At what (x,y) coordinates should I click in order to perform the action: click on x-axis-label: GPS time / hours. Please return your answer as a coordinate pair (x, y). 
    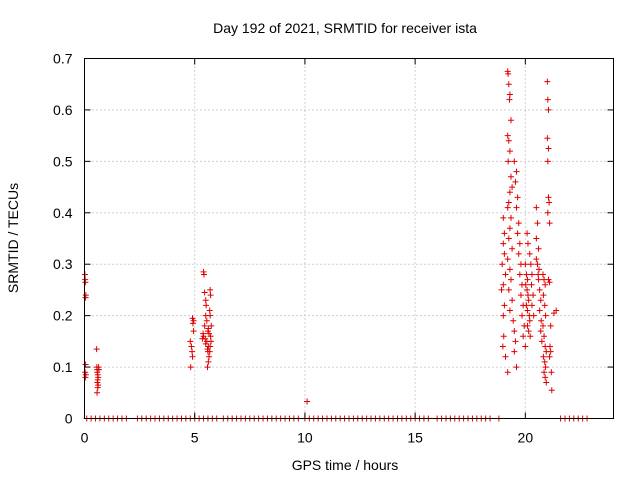
    Looking at the image, I should click on (345, 465).